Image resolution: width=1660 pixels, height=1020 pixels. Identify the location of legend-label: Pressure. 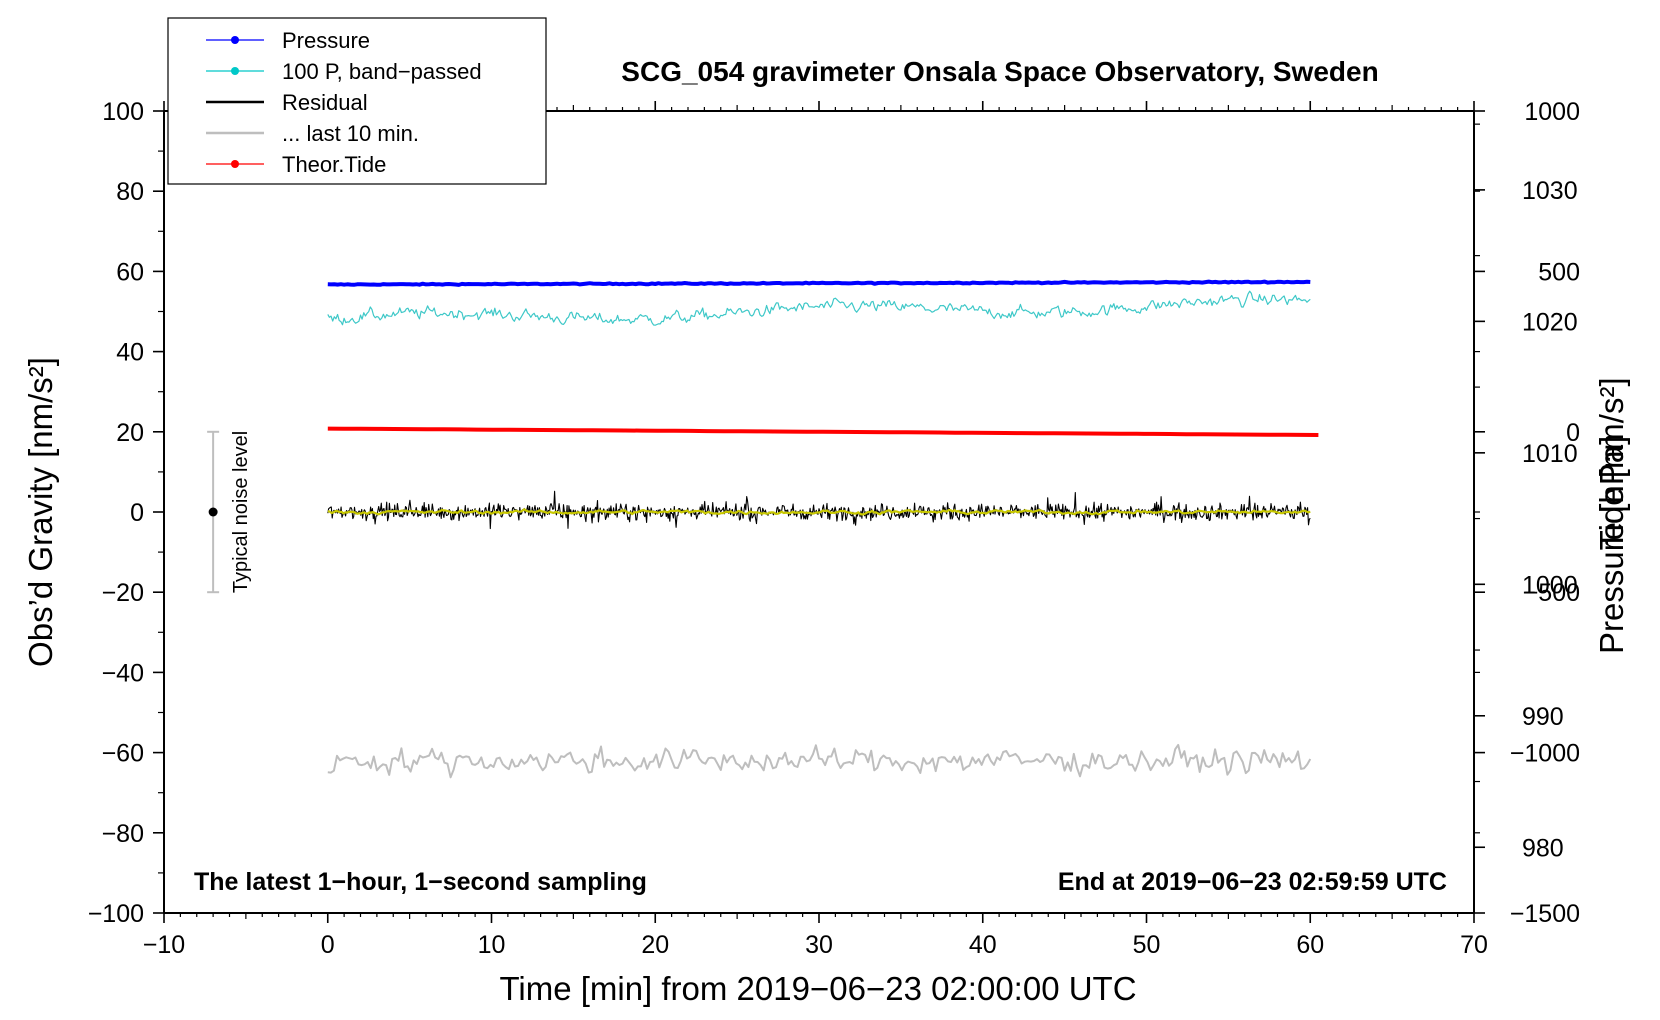
(326, 40).